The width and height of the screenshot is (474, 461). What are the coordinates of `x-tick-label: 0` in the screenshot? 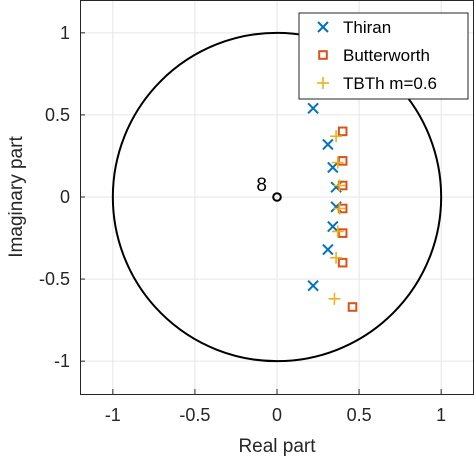 It's located at (277, 415).